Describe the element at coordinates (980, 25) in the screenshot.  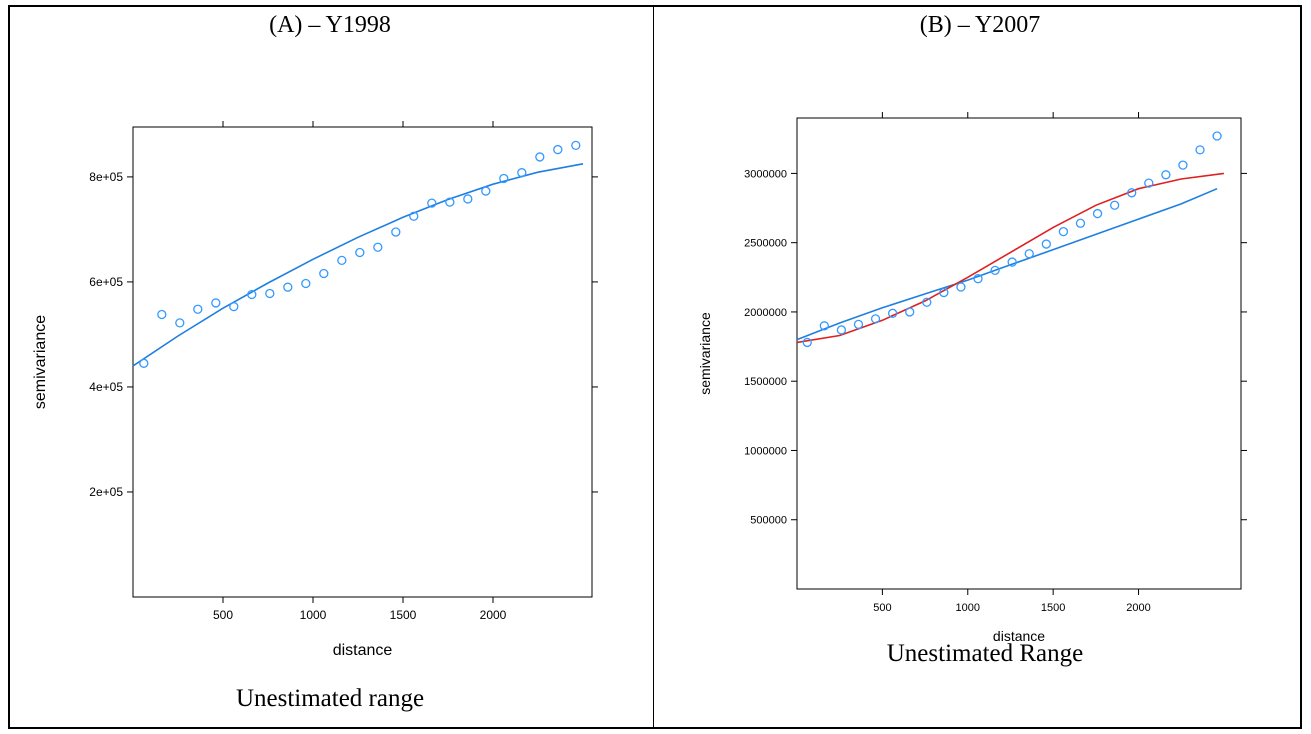
I see `panel-b-title: (B) – Y2007` at that location.